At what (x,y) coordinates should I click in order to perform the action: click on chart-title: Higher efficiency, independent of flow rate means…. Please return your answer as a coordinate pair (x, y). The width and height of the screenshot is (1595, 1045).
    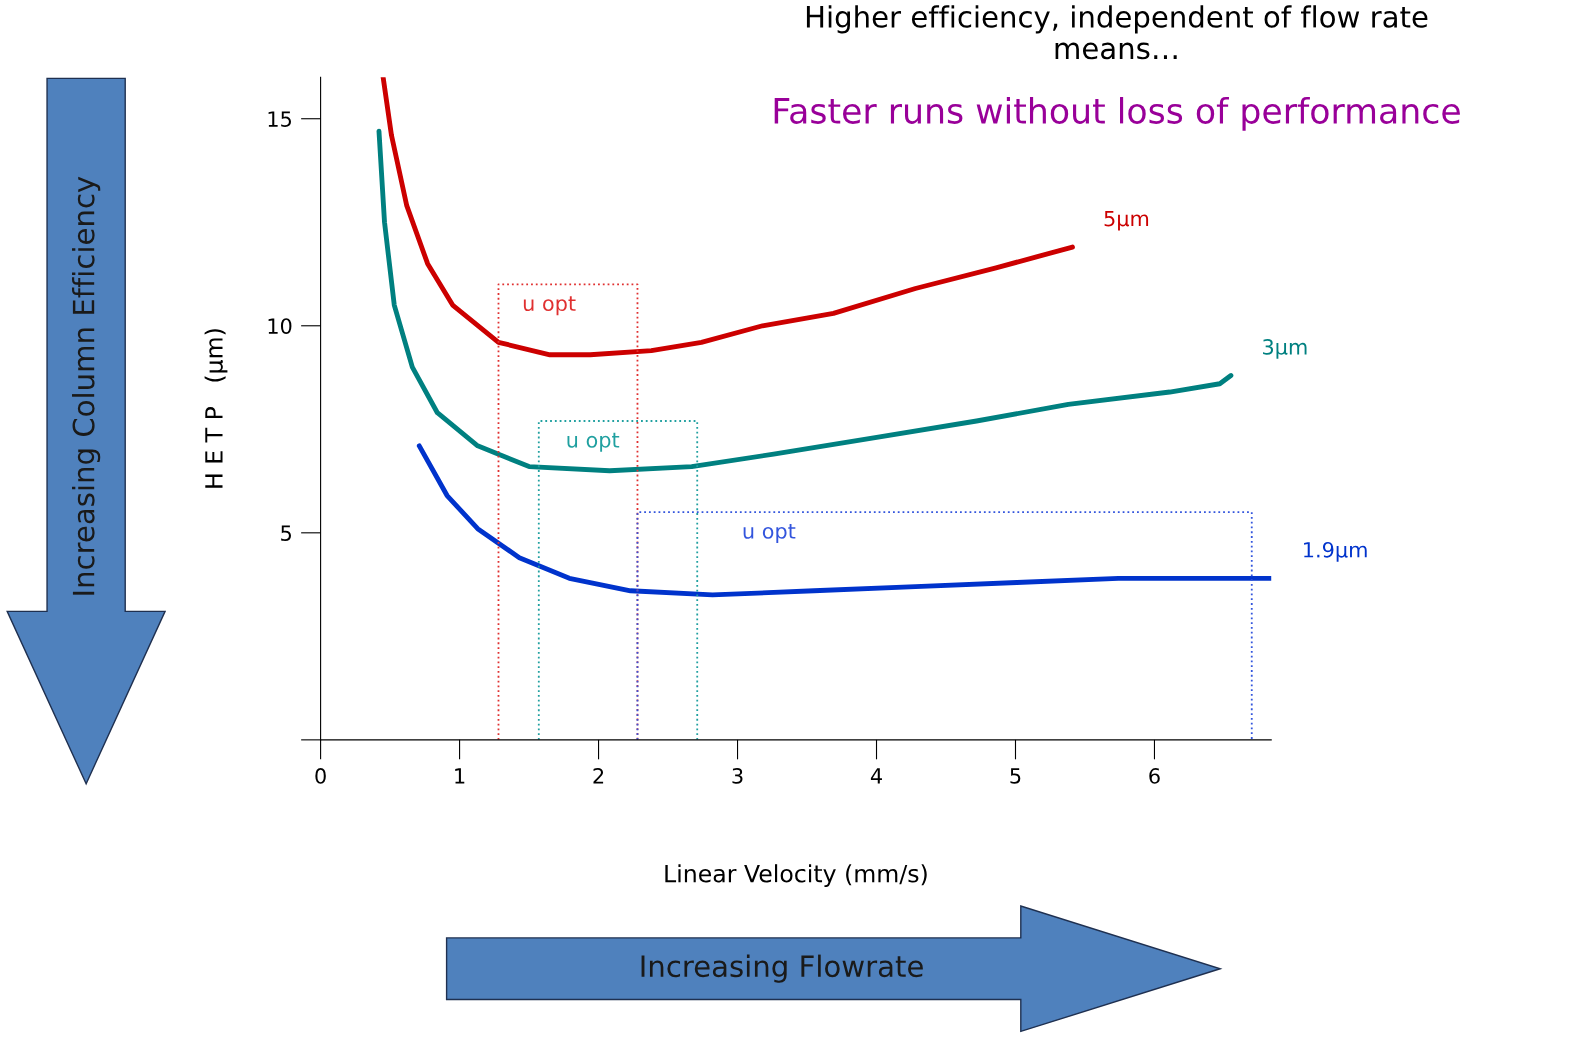
    Looking at the image, I should click on (1117, 32).